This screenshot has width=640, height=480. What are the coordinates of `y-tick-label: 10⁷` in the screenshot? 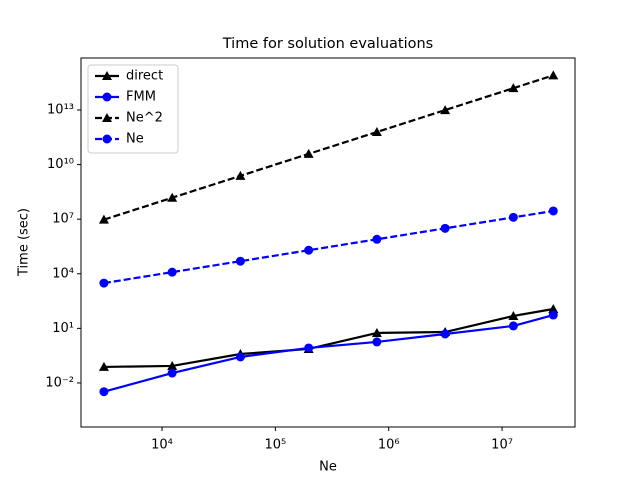 It's located at (63, 219).